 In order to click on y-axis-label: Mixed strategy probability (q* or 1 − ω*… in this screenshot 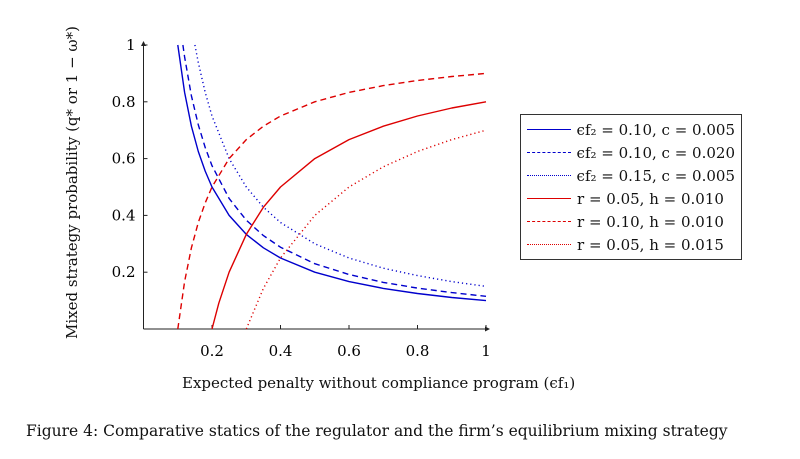, I will do `click(72, 182)`.